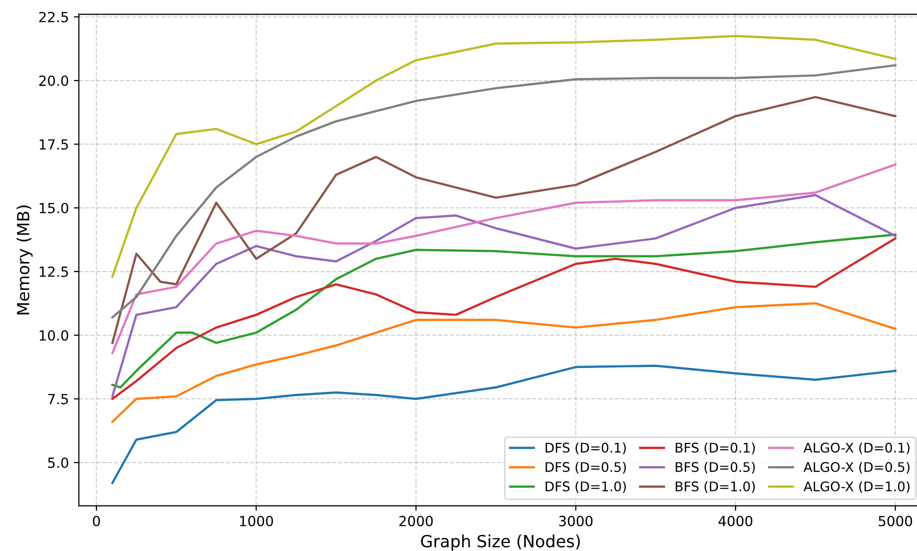 The image size is (917, 551). What do you see at coordinates (586, 487) in the screenshot?
I see `legend-label: DFS (D=1.0)` at bounding box center [586, 487].